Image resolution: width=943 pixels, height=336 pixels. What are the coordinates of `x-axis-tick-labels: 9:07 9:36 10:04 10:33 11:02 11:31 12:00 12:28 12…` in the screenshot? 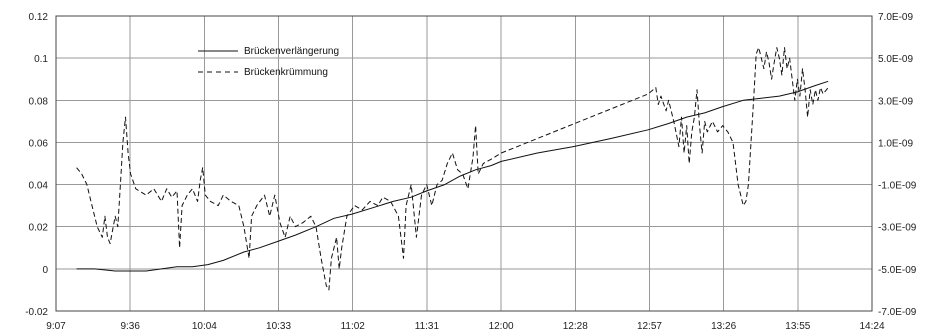 It's located at (465, 326).